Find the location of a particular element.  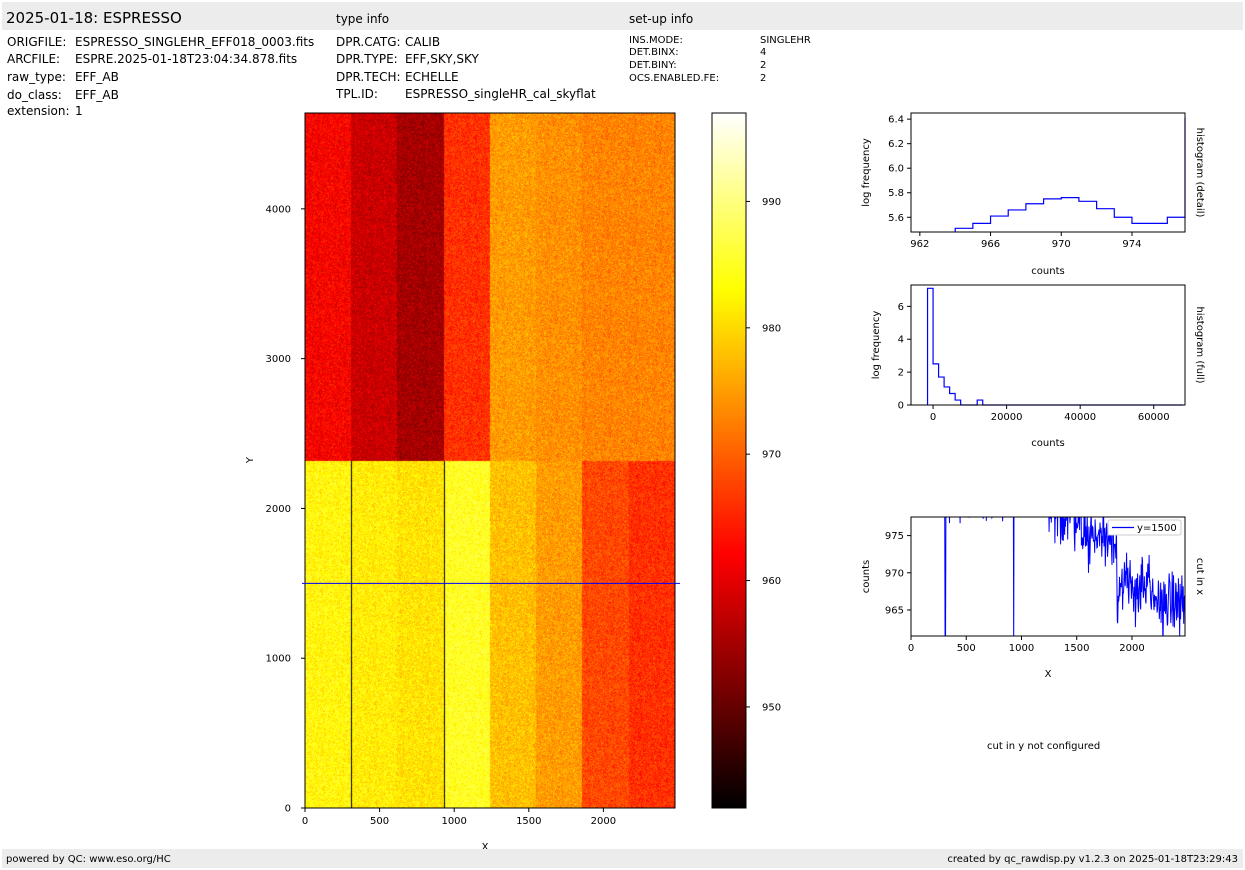

type-info-value: CALIB is located at coordinates (423, 42).